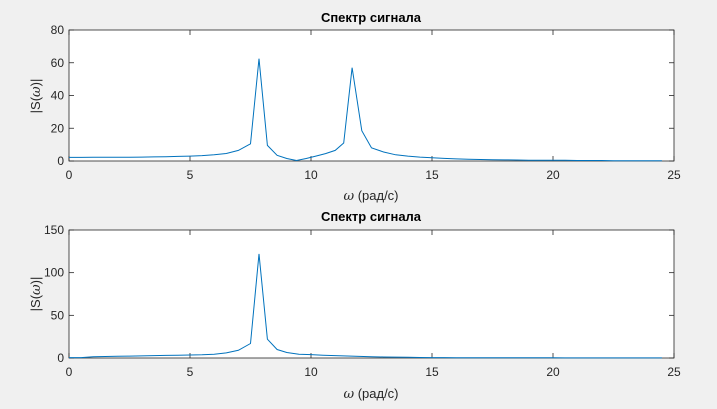 This screenshot has width=717, height=409. I want to click on bottom-x-axis-label: ω (рад/с), so click(370, 394).